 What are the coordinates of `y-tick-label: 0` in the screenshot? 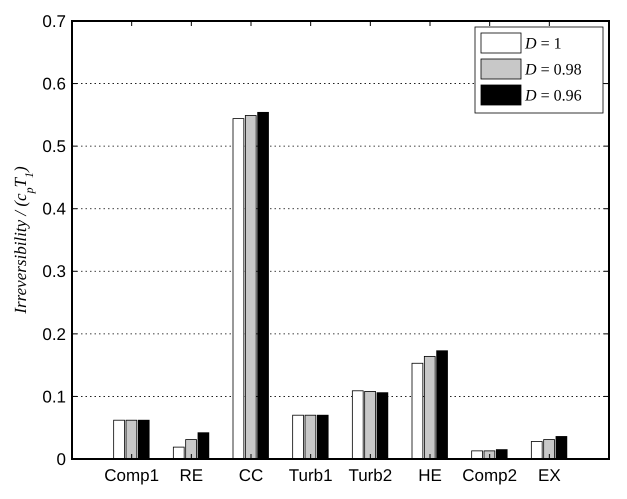 It's located at (61, 459).